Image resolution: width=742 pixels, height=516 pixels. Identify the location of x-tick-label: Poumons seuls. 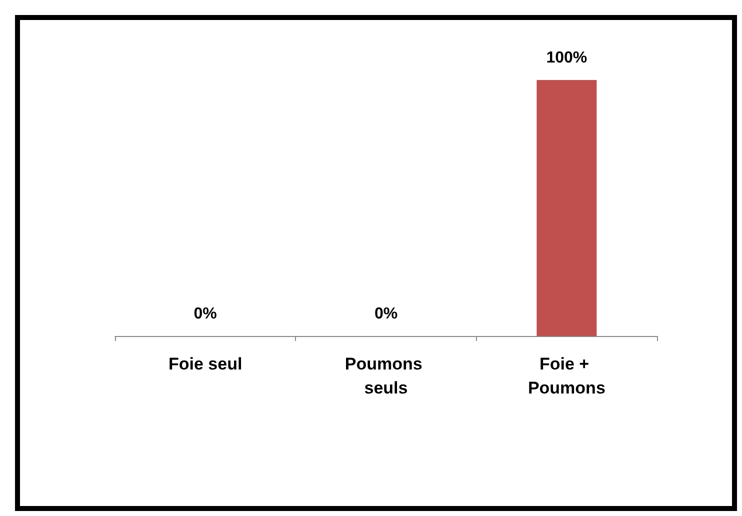
(386, 376).